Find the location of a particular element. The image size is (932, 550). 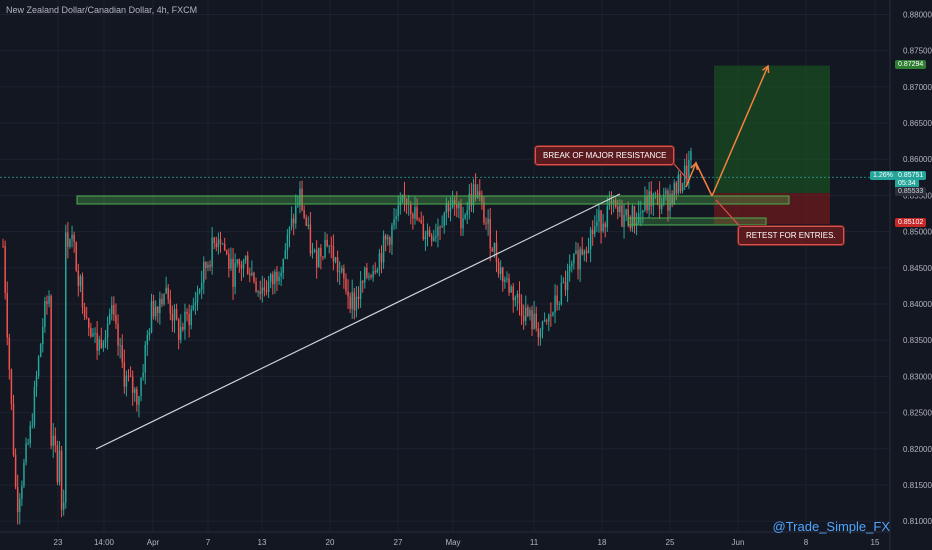

x-tick-label: 8 is located at coordinates (806, 542).